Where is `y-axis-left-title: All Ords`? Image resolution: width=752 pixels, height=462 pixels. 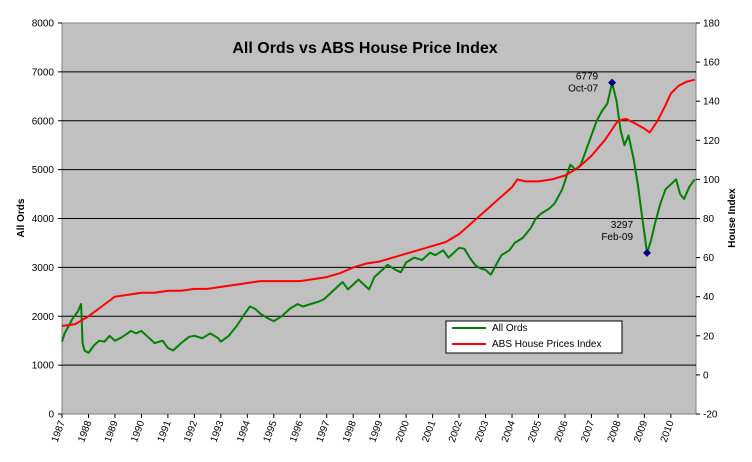
y-axis-left-title: All Ords is located at coordinates (21, 217).